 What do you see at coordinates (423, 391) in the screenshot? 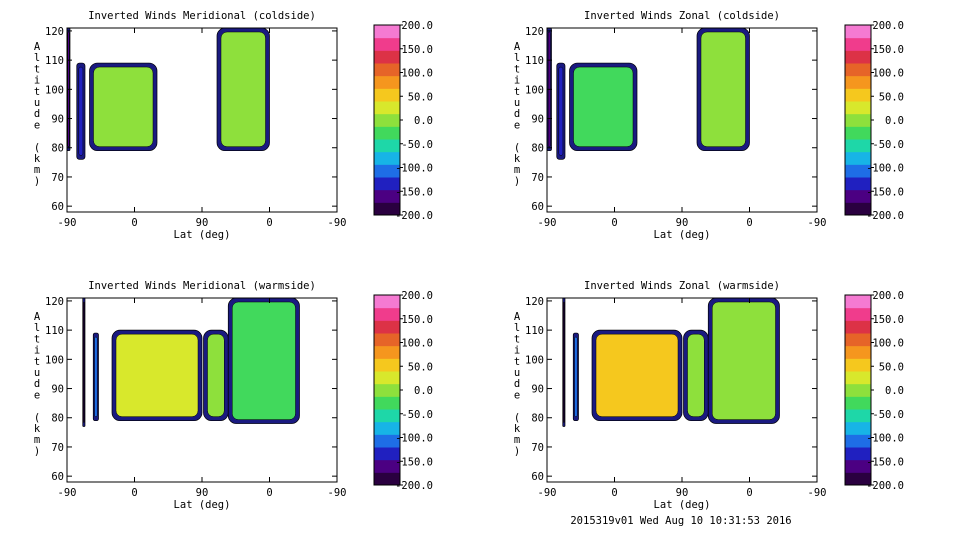
I see `colorbar-tick-label: 0.0` at bounding box center [423, 391].